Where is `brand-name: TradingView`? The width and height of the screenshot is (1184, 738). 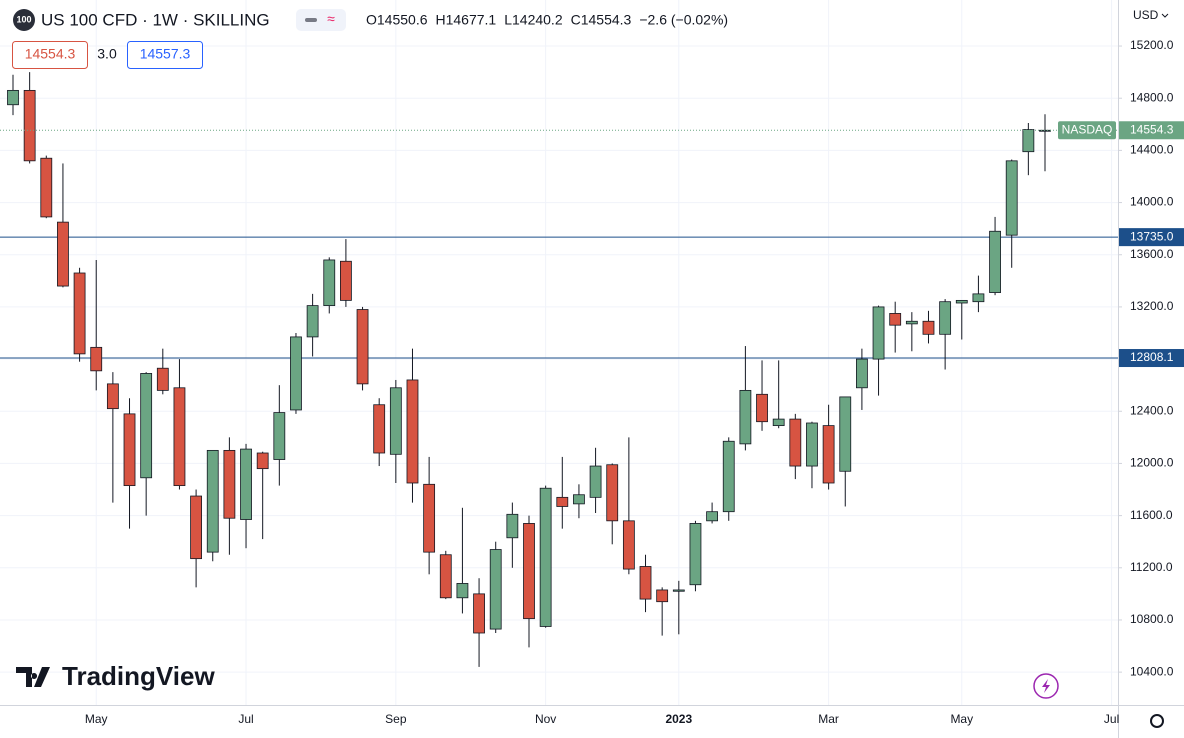 brand-name: TradingView is located at coordinates (138, 676).